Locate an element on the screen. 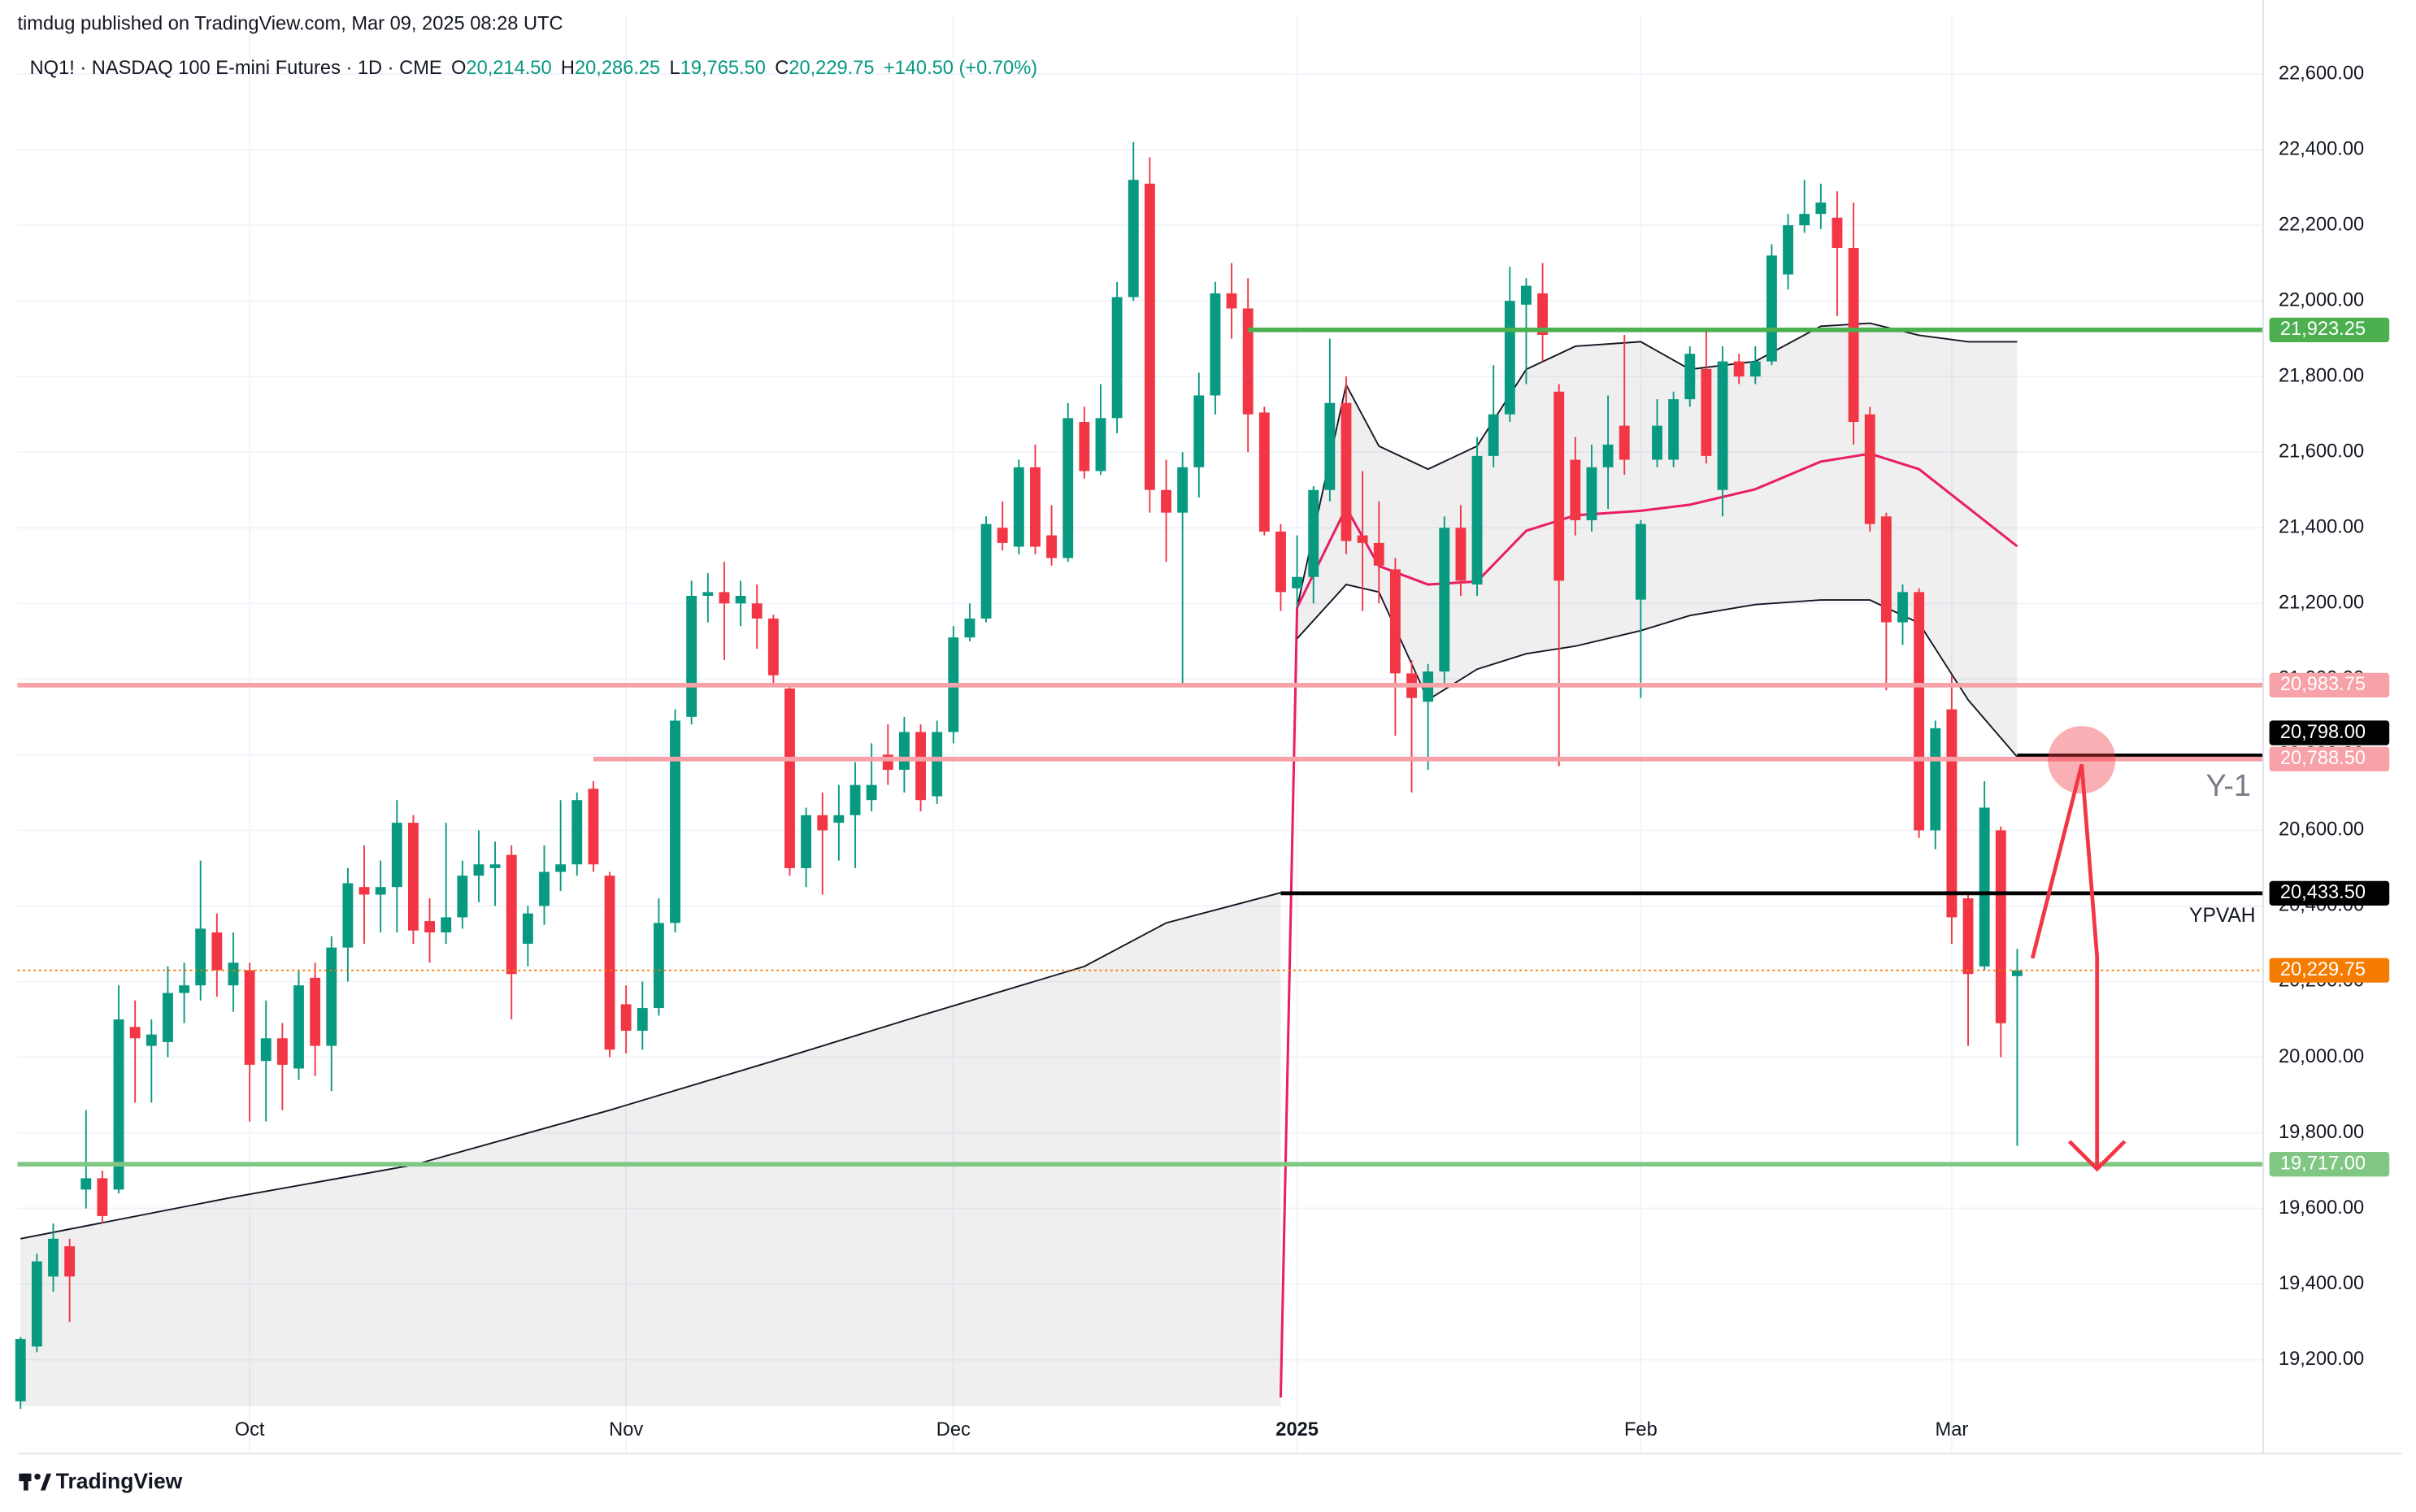 The height and width of the screenshot is (1512, 2416). brand-logo is located at coordinates (35, 1482).